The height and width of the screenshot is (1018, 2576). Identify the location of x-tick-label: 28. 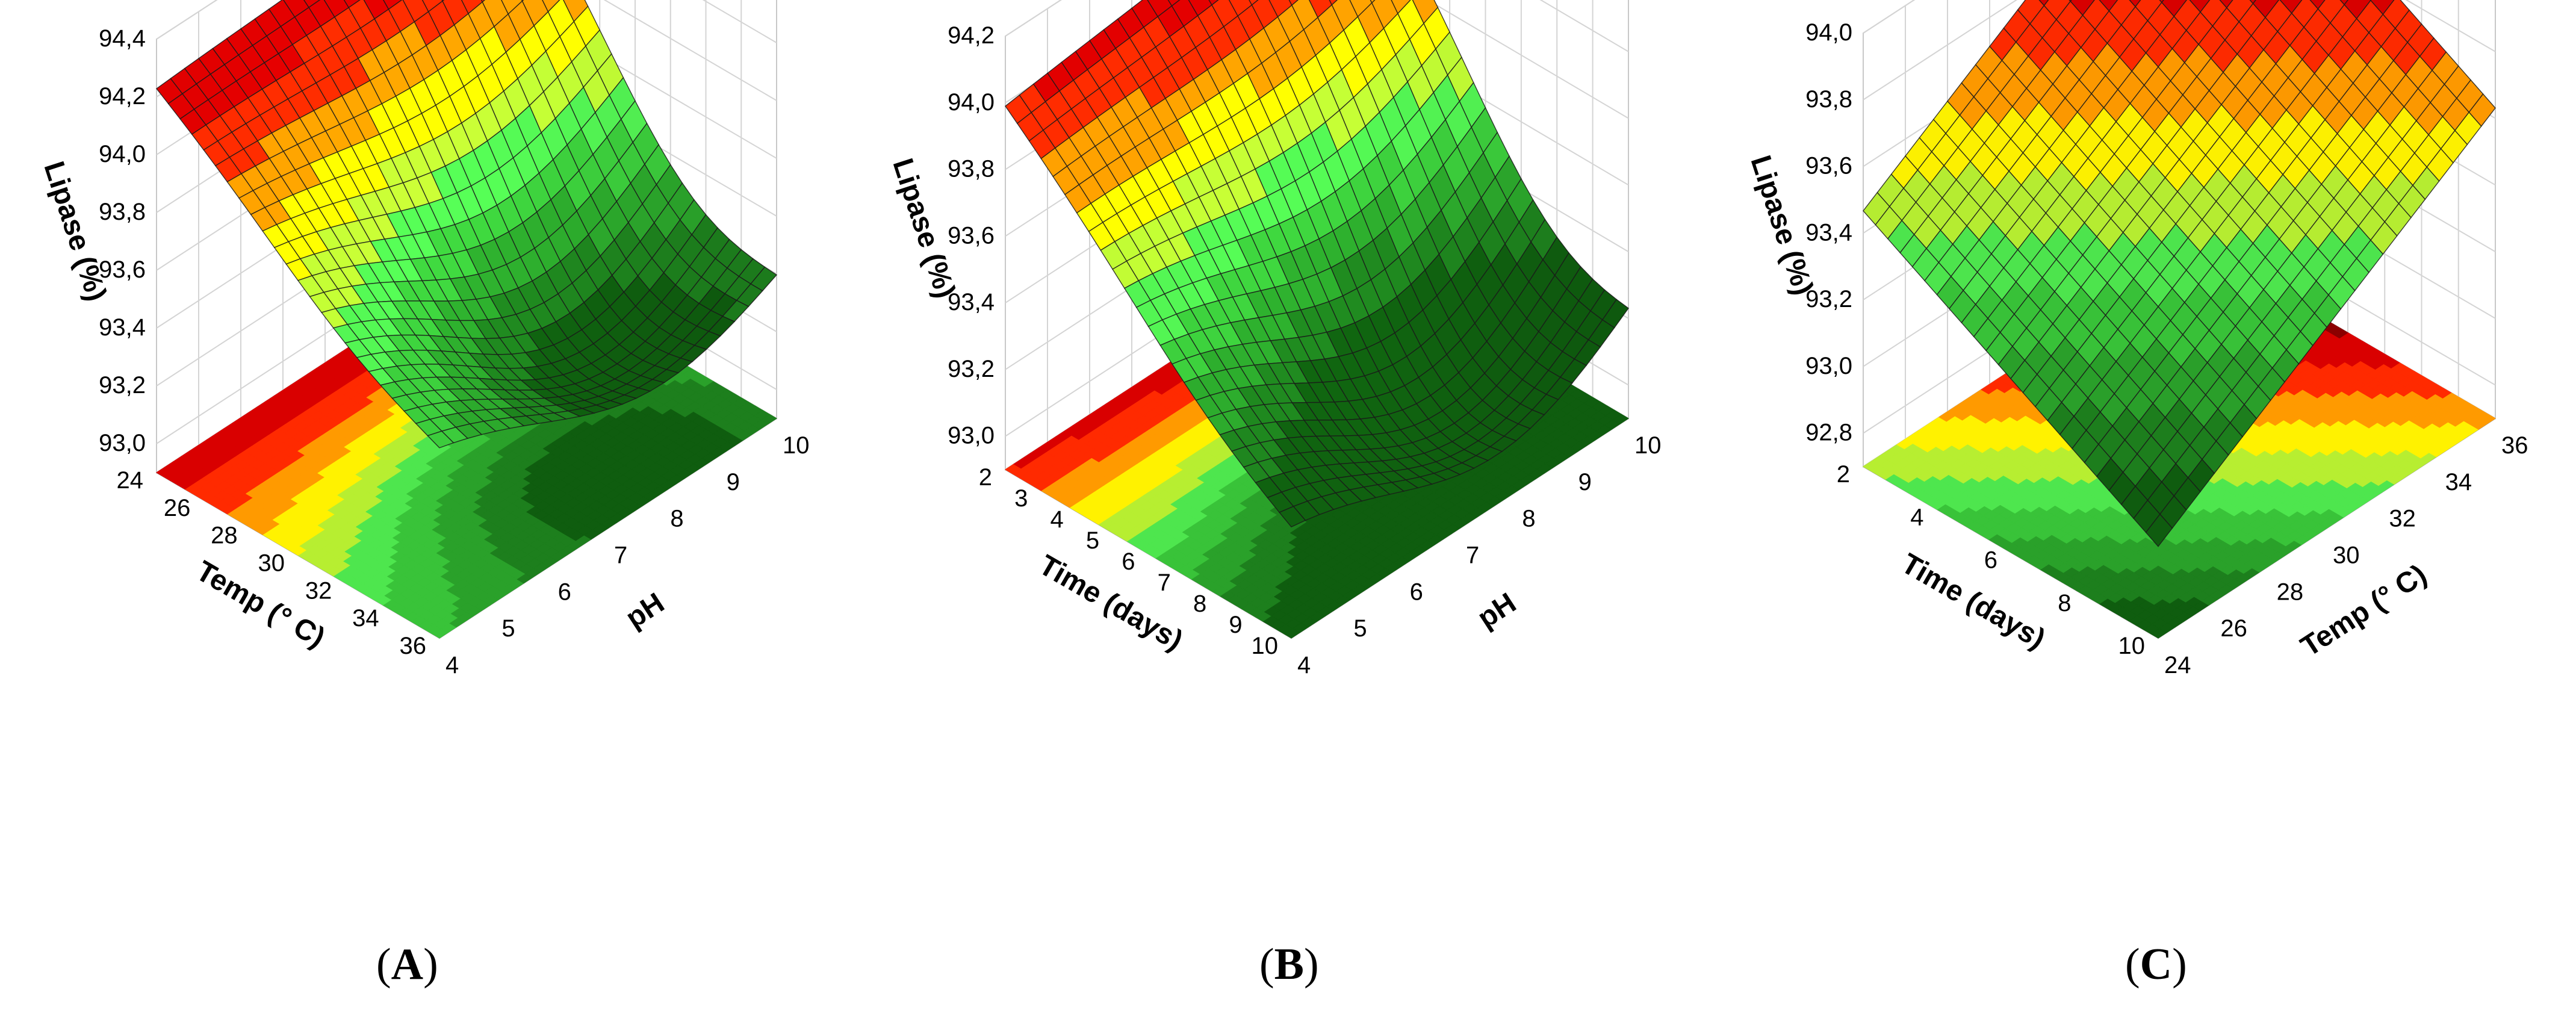
(224, 536).